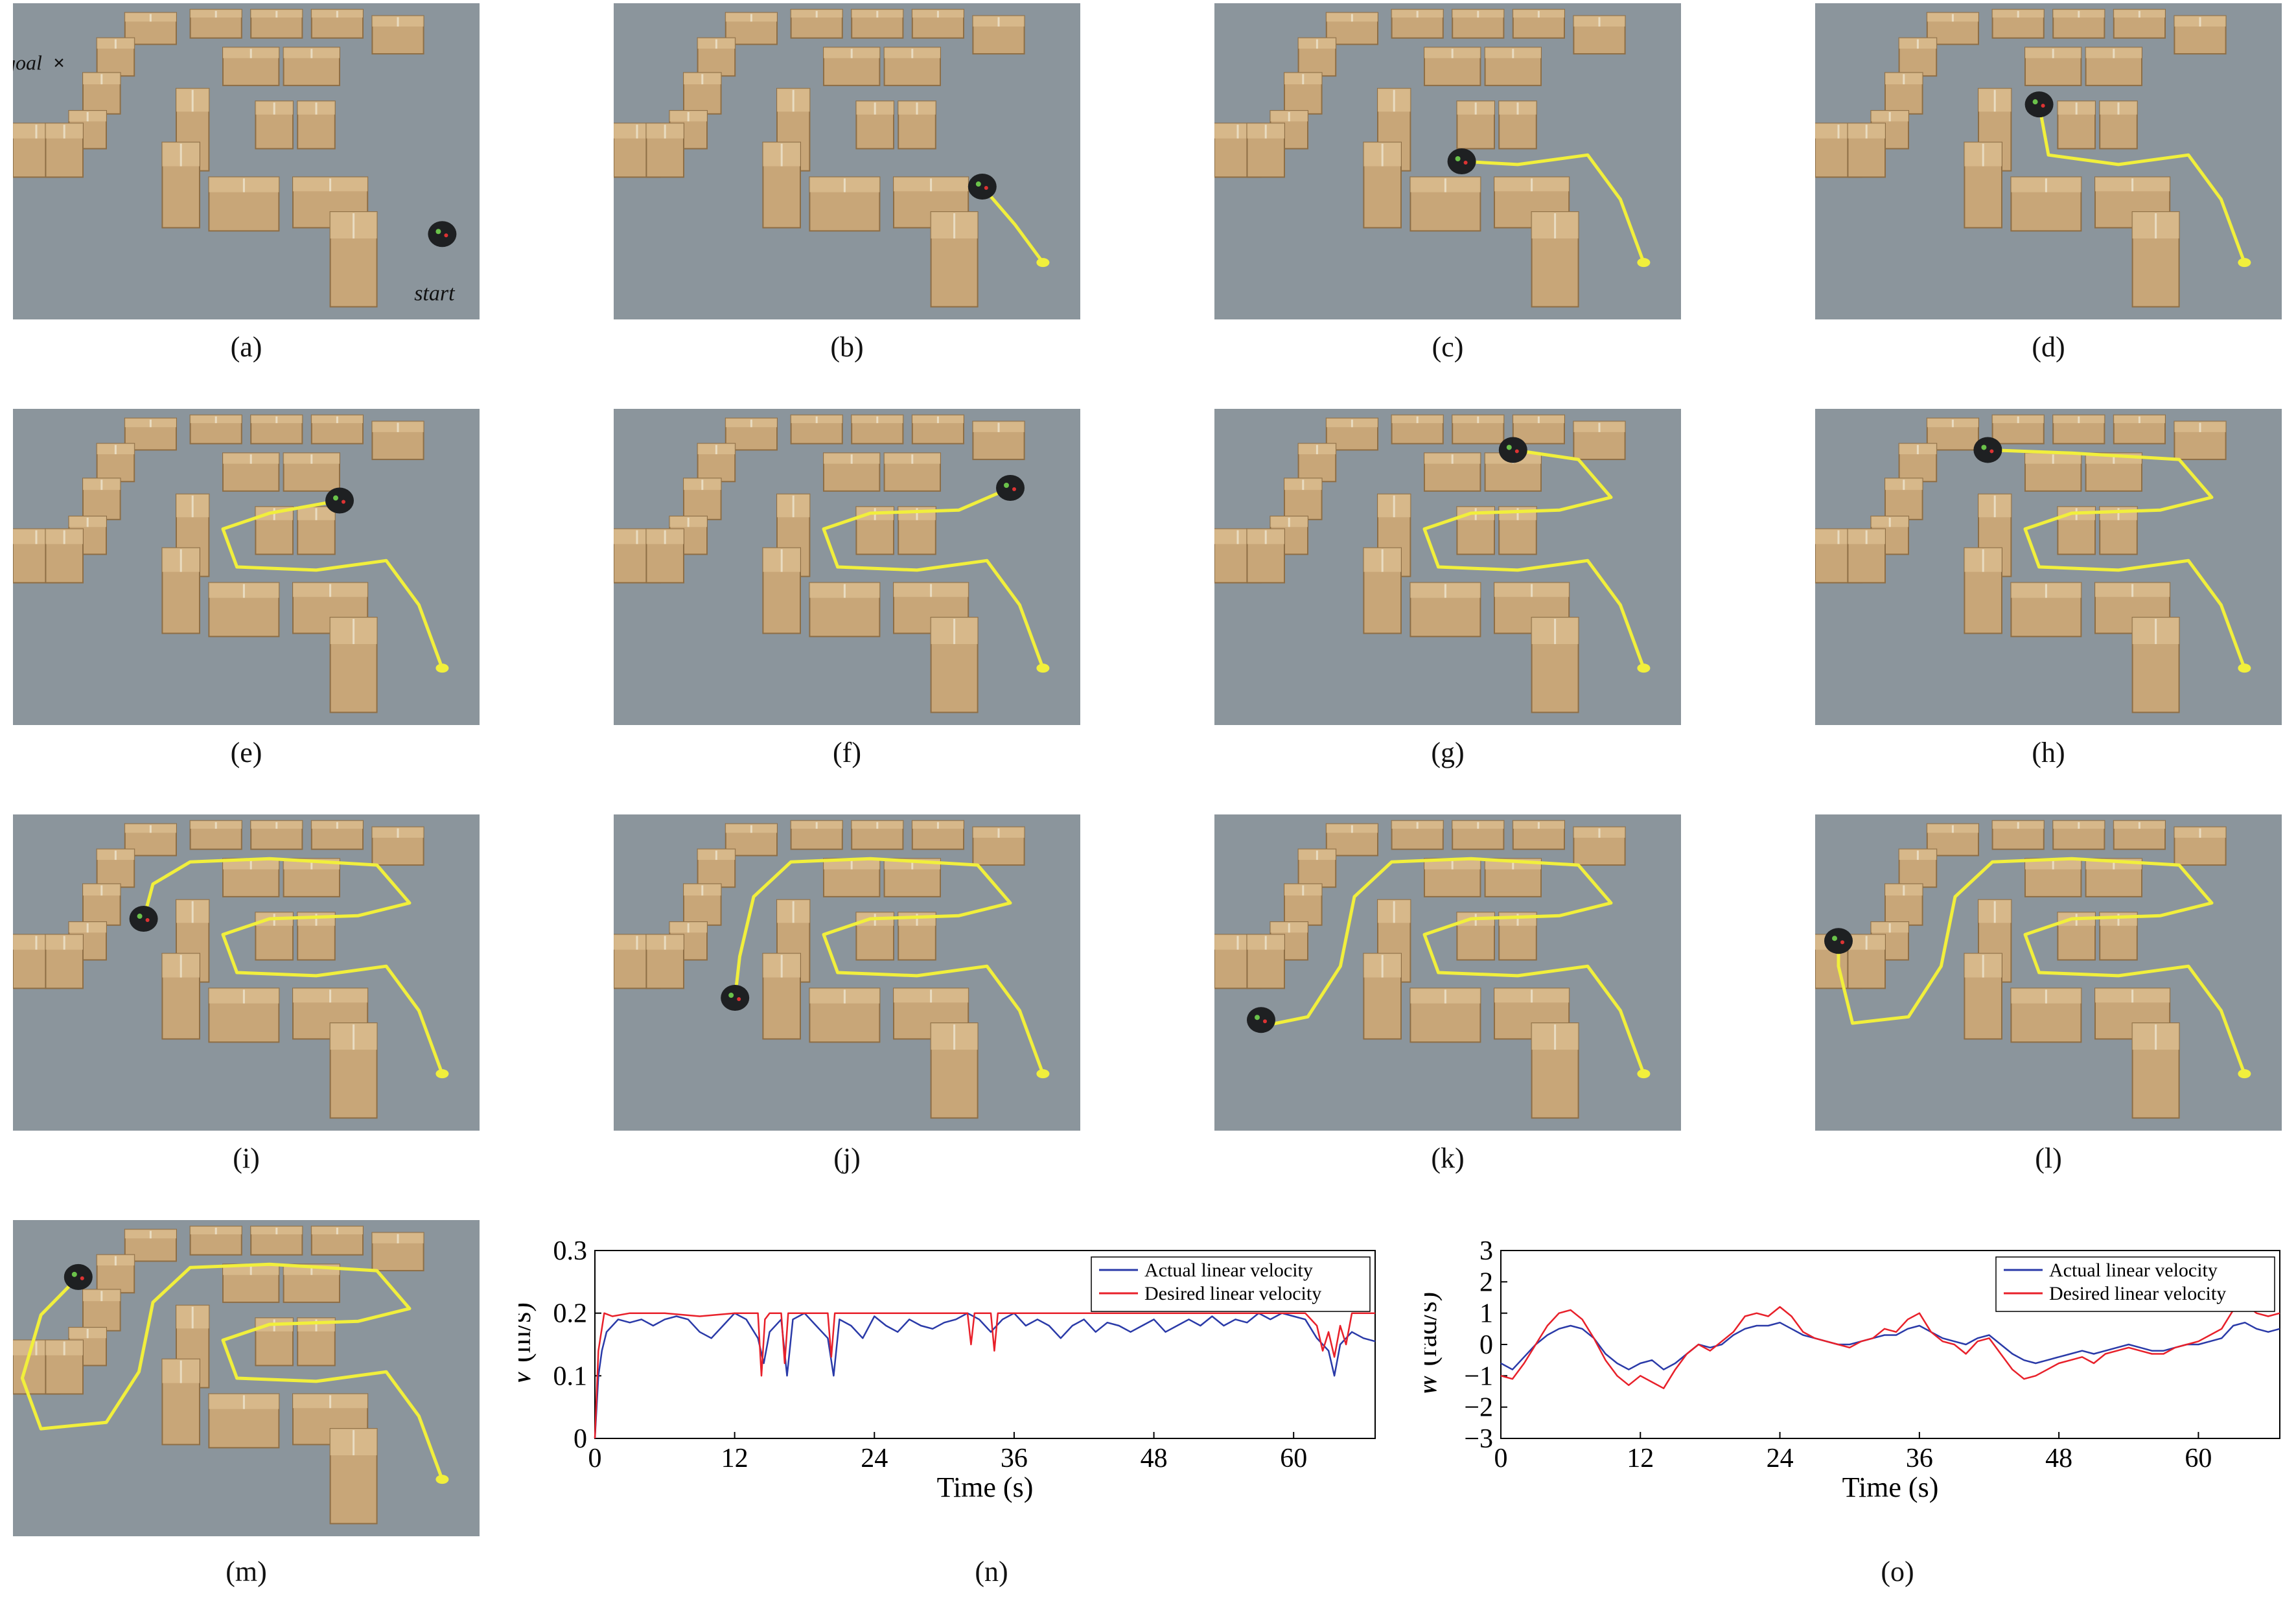  Describe the element at coordinates (1232, 1293) in the screenshot. I see `legend-entry: Desired linear velocity` at that location.